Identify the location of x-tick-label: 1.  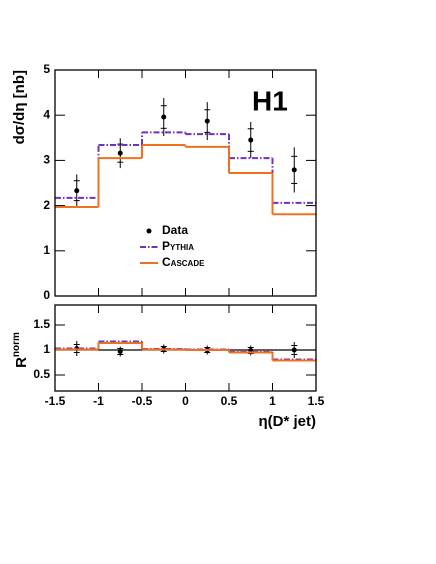
(272, 401).